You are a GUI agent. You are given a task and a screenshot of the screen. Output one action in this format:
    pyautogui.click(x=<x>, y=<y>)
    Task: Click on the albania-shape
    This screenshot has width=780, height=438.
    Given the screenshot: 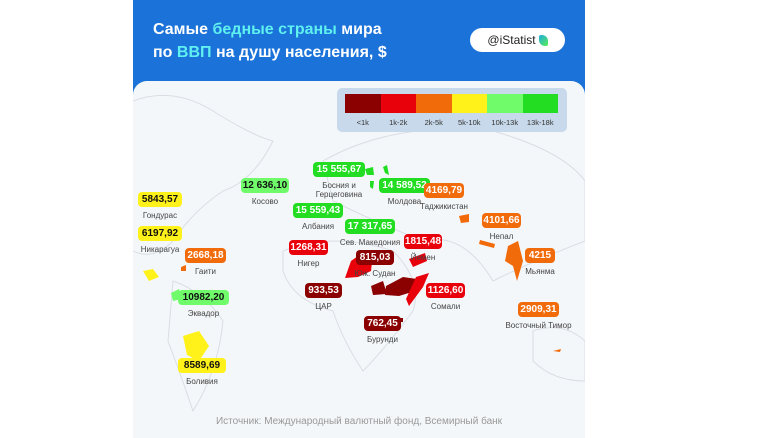 What is the action you would take?
    pyautogui.click(x=372, y=185)
    